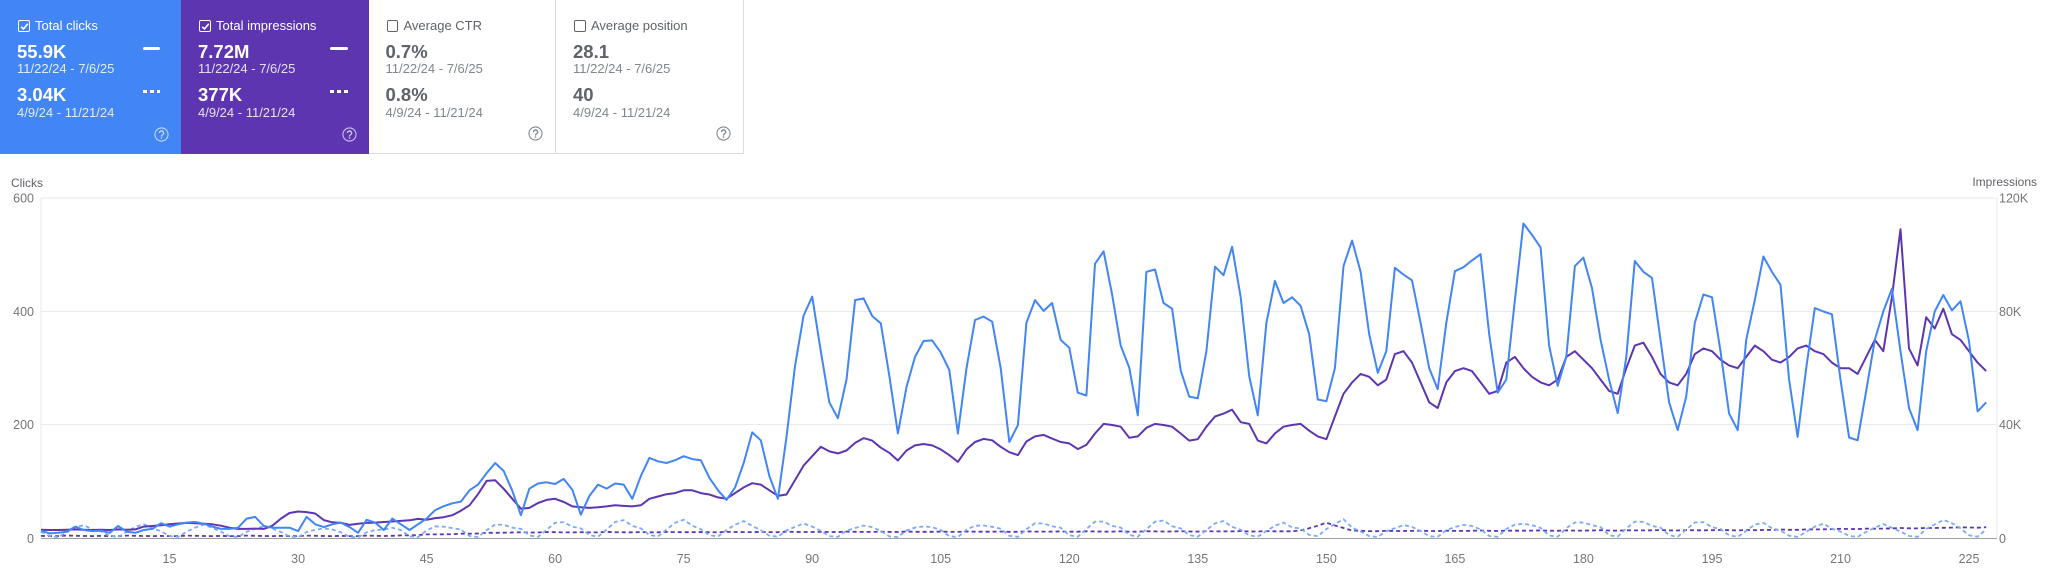  Describe the element at coordinates (940, 559) in the screenshot. I see `svg-text: 105` at that location.